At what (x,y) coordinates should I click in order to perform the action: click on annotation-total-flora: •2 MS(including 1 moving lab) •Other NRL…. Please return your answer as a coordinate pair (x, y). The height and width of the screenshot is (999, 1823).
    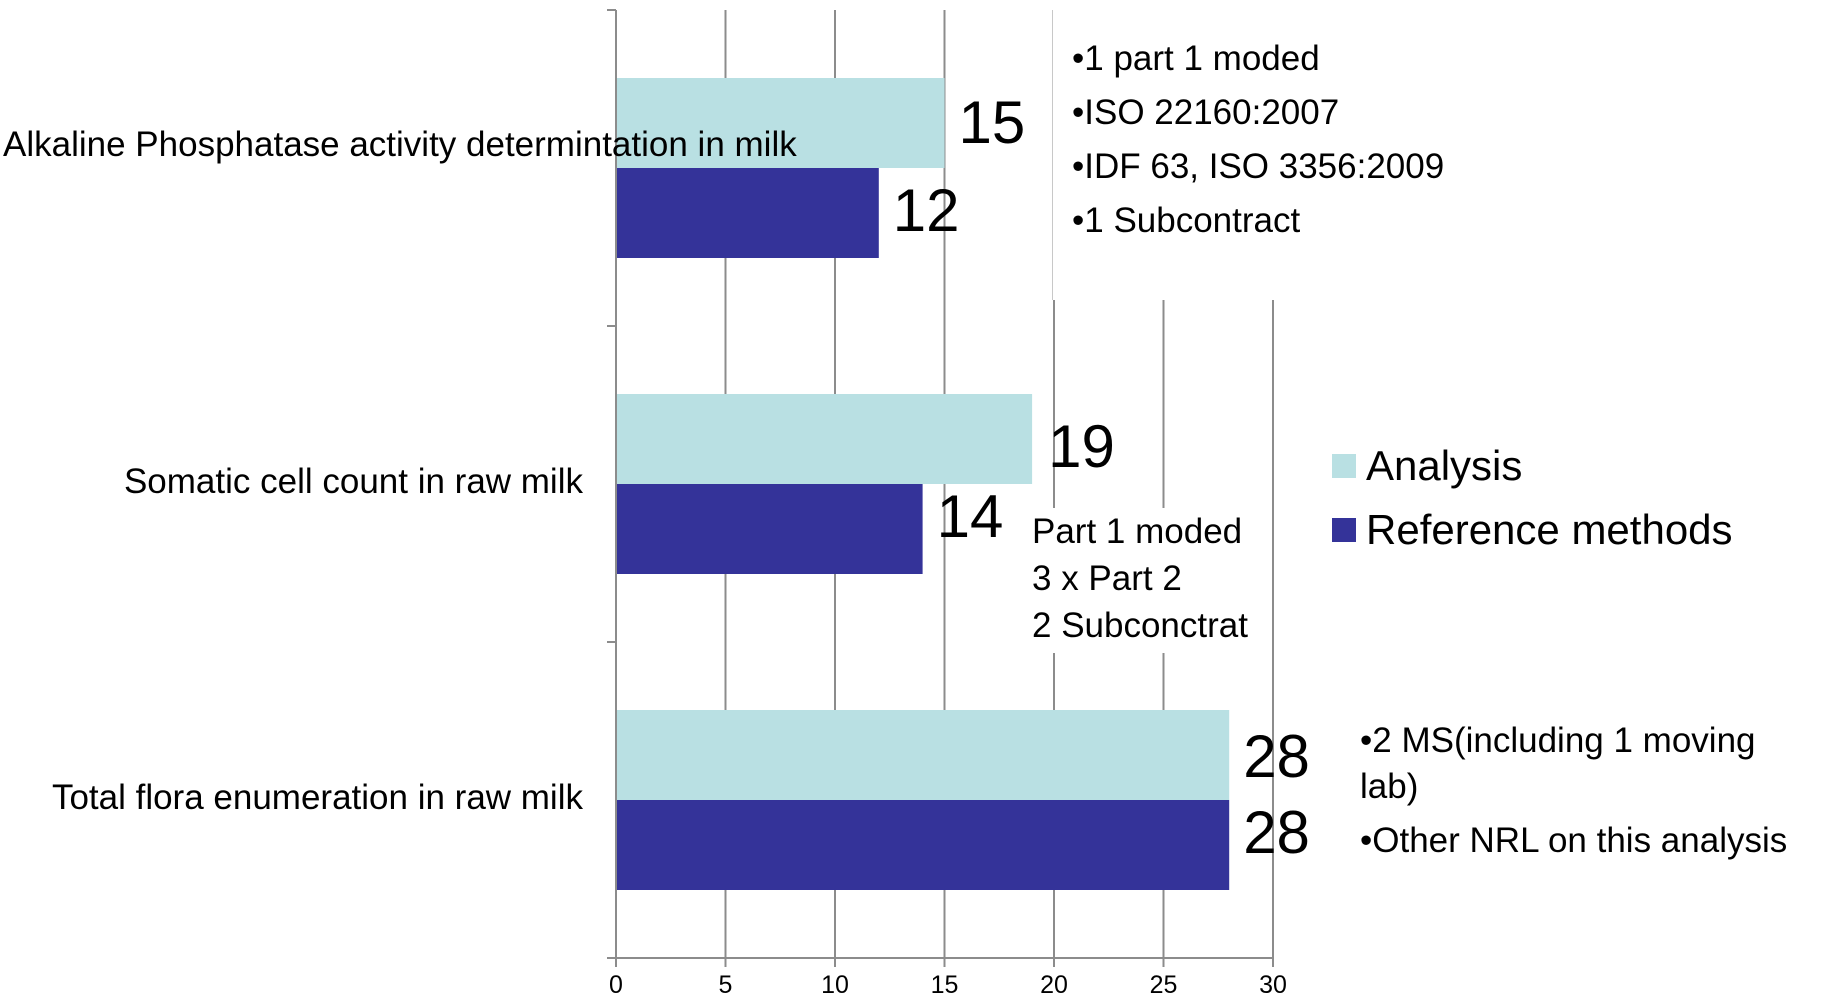
    Looking at the image, I should click on (1590, 791).